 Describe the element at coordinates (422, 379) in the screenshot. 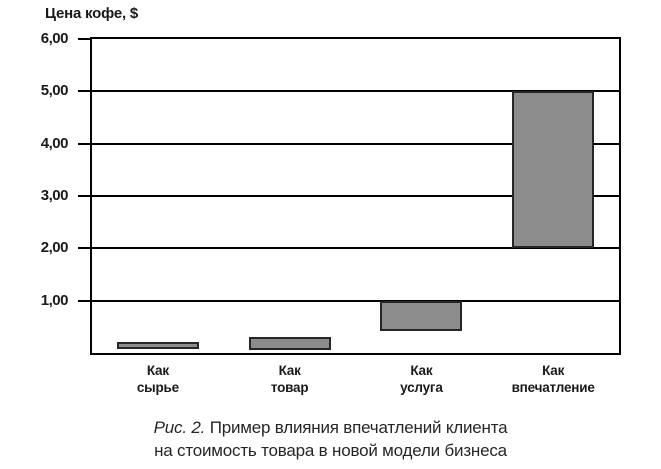

I see `x-axis-label-3: Как услуга` at that location.